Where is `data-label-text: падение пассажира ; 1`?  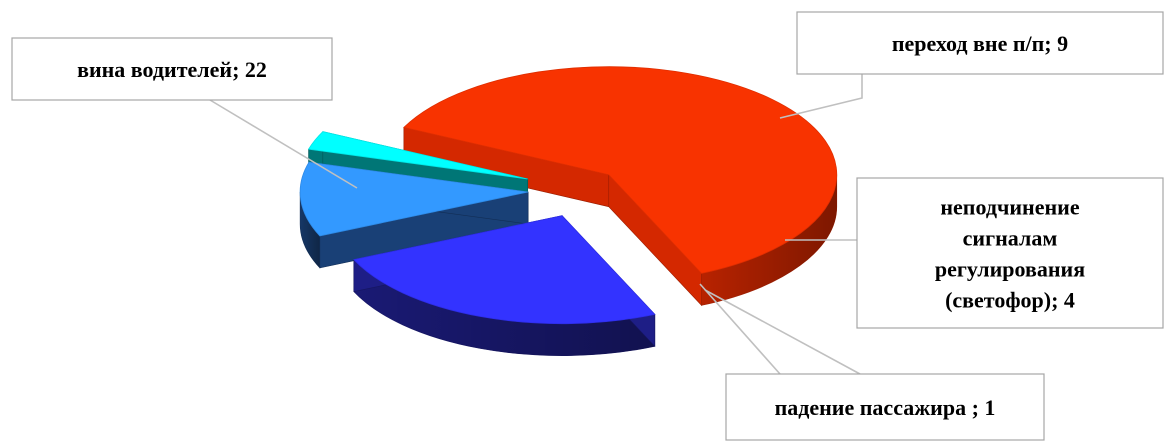 data-label-text: падение пассажира ; 1 is located at coordinates (885, 407).